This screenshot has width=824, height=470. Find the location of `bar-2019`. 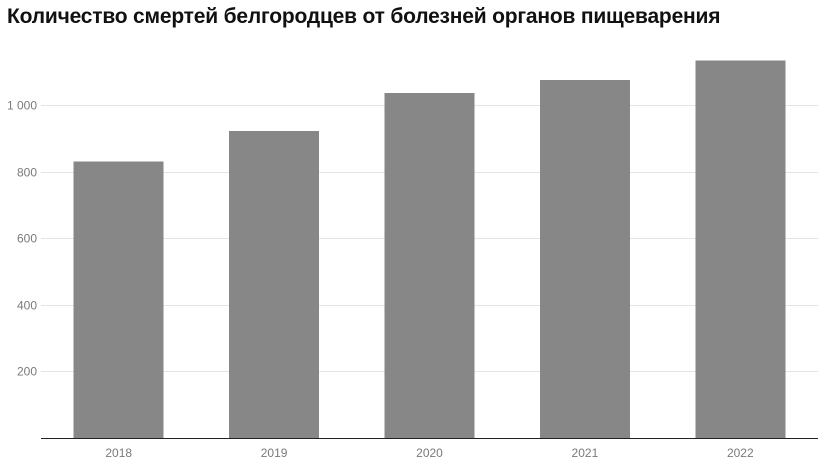

bar-2019 is located at coordinates (274, 284).